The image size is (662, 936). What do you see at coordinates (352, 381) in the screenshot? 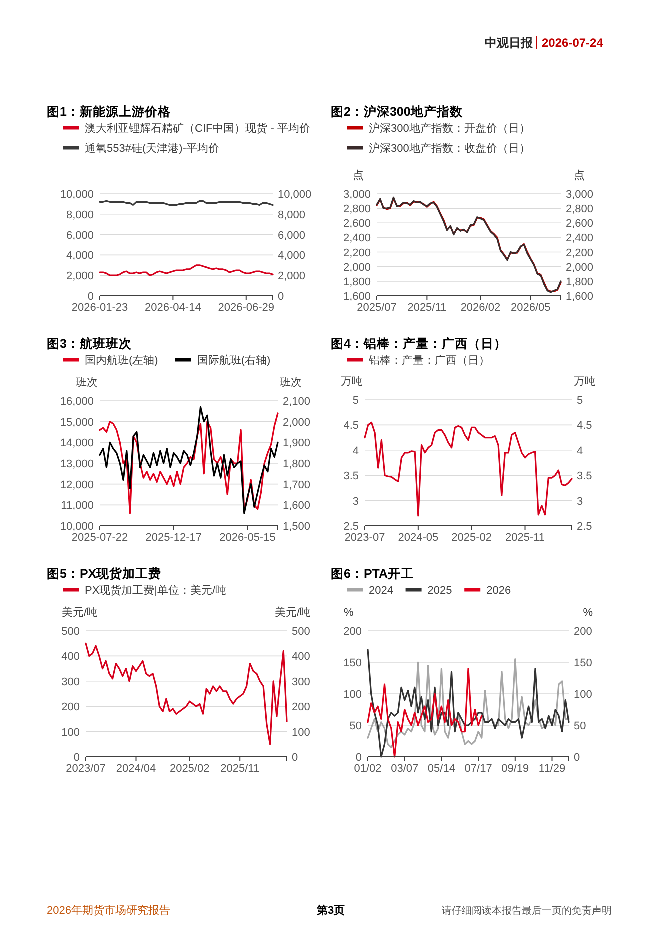
I see `y-axis-title: 万吨` at bounding box center [352, 381].